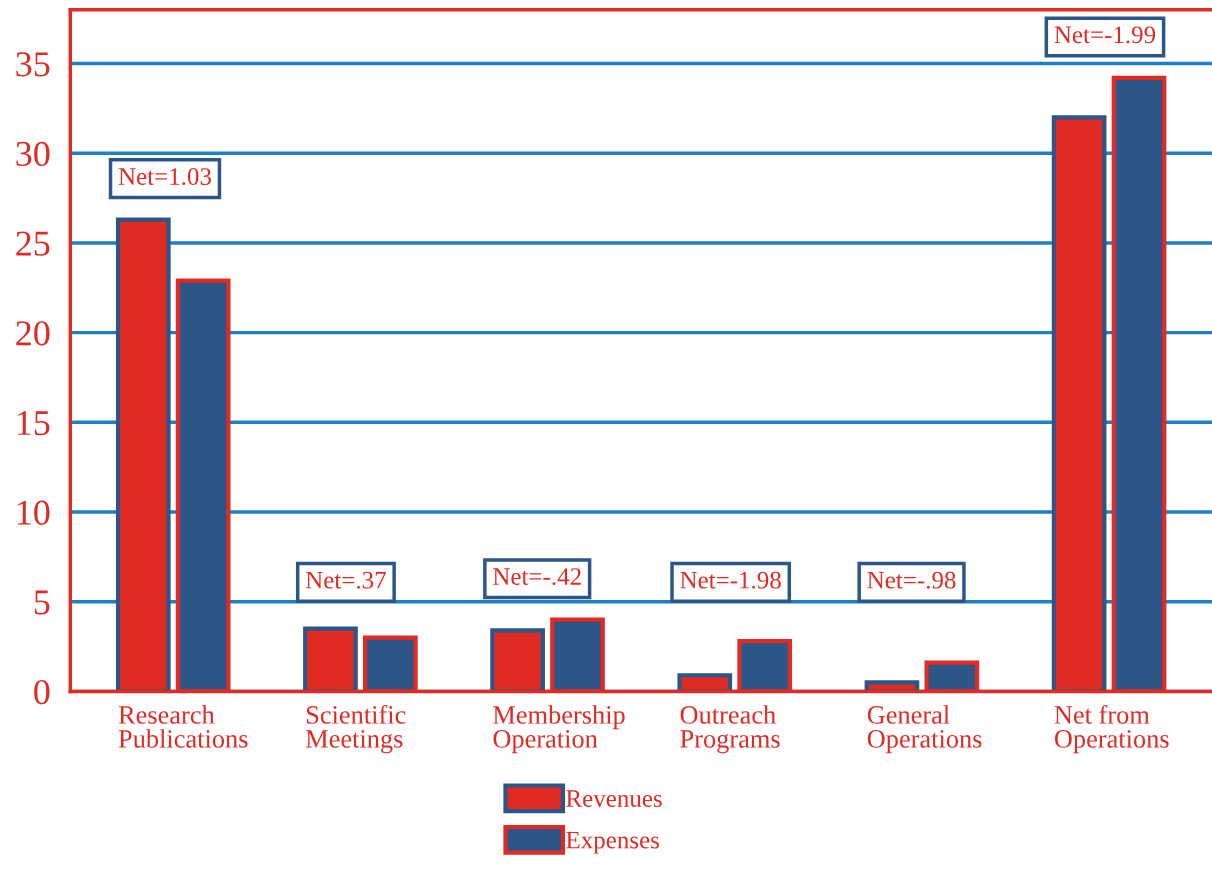 Image resolution: width=1212 pixels, height=883 pixels. What do you see at coordinates (33, 243) in the screenshot?
I see `y-tick-label: 25` at bounding box center [33, 243].